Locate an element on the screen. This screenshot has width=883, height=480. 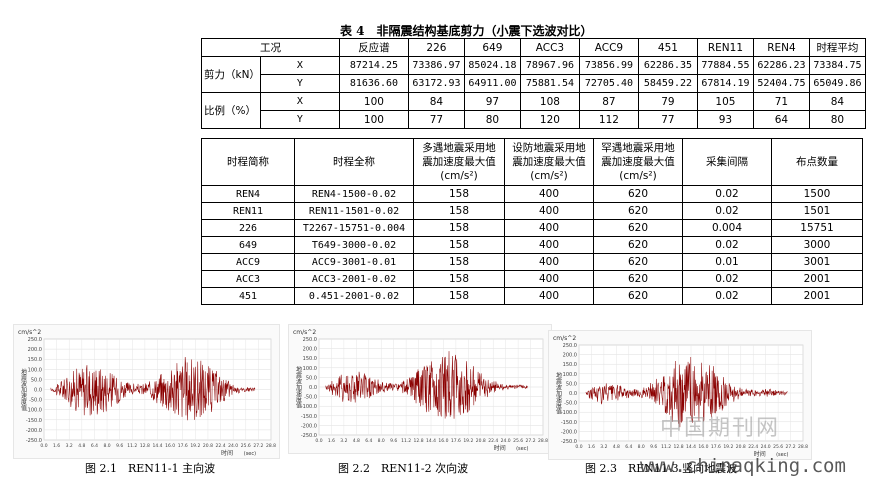
table-header-cell: 采集间隔 is located at coordinates (727, 162).